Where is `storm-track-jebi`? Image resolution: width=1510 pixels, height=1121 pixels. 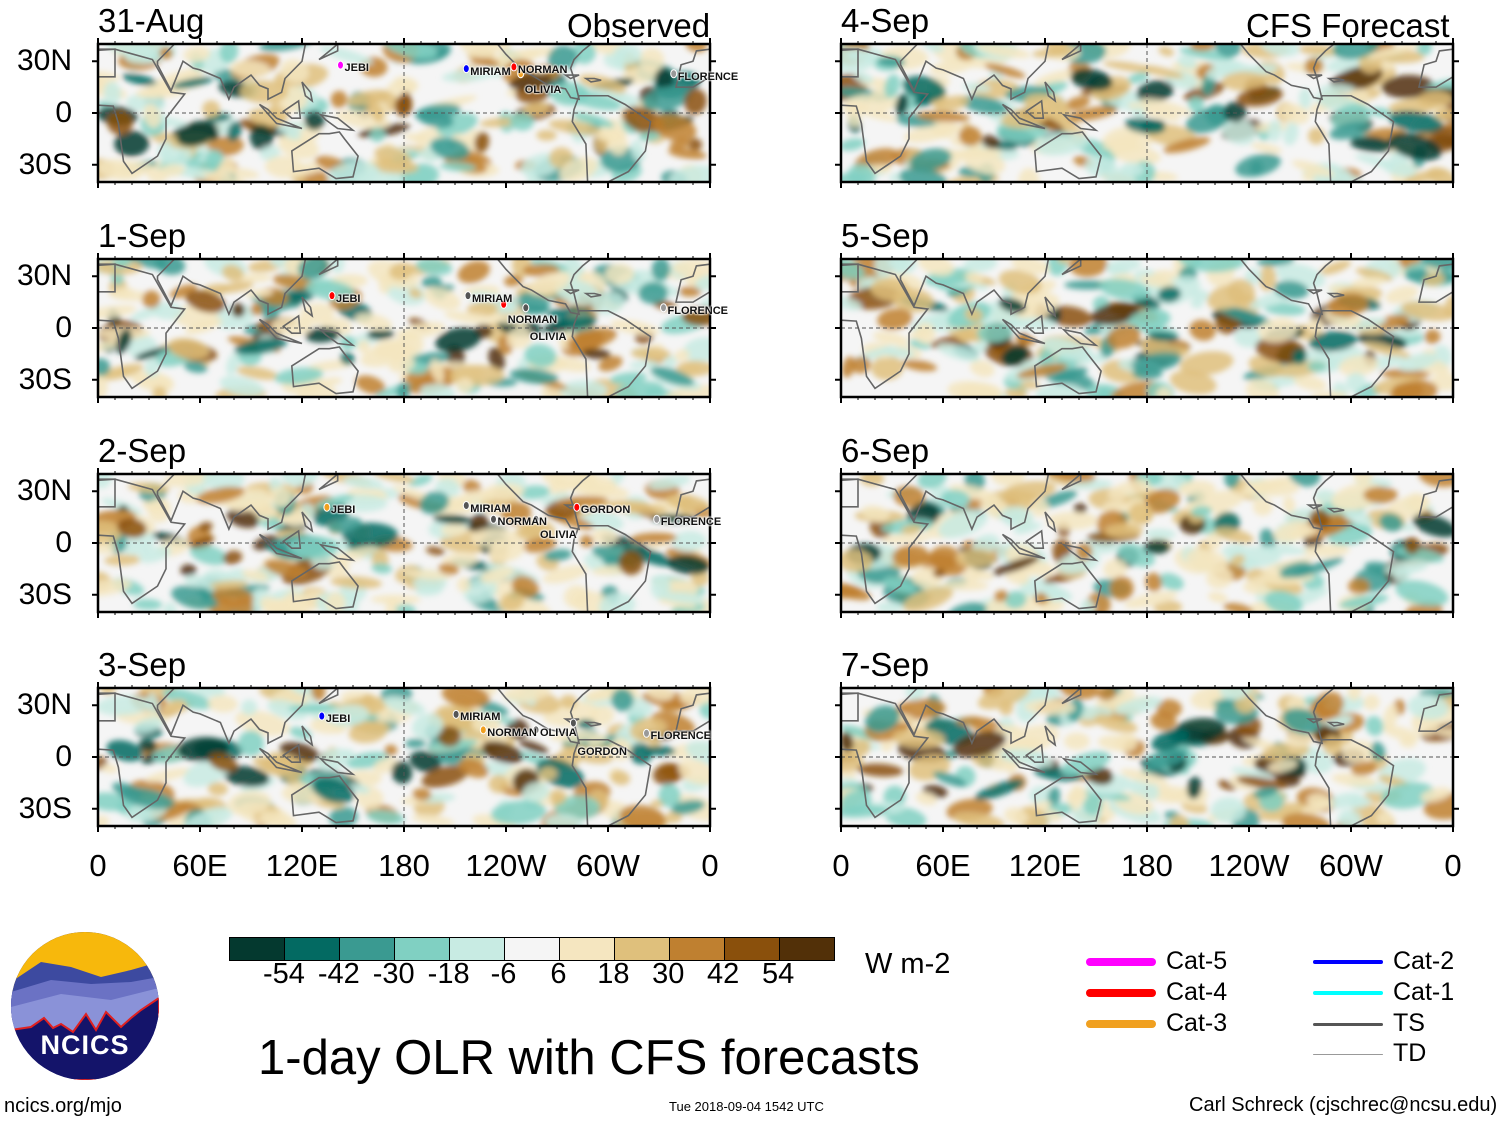 storm-track-jebi is located at coordinates (340, 65).